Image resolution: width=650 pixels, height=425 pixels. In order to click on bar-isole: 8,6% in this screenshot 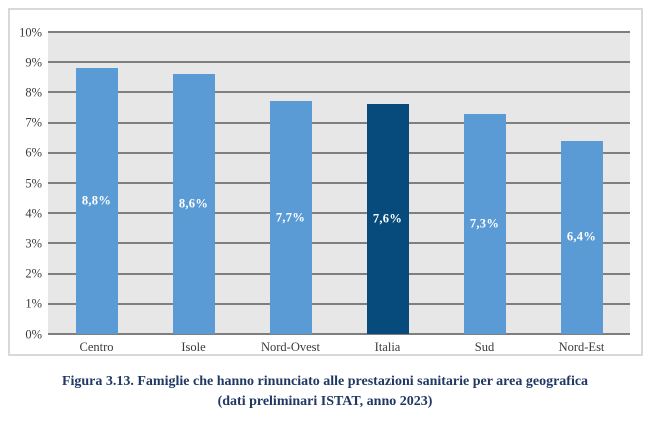, I will do `click(193, 204)`.